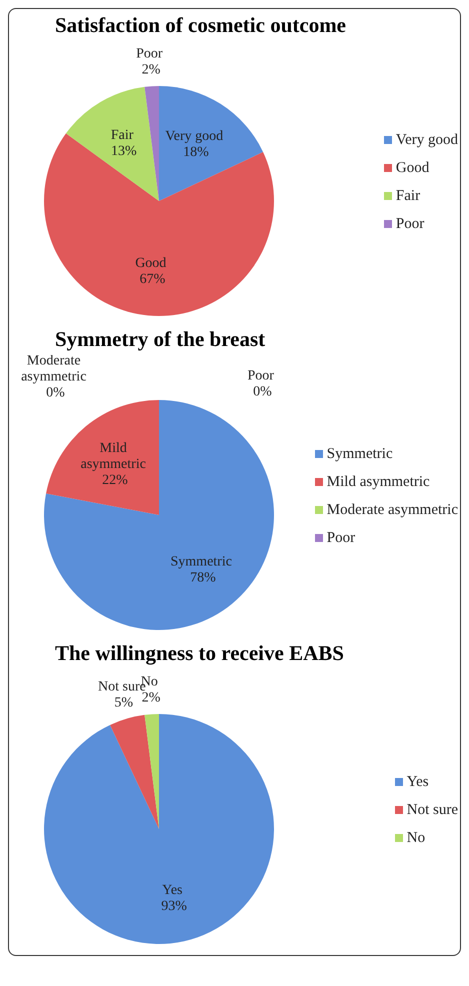 This screenshot has height=986, width=469. I want to click on legend-label: Yes, so click(417, 782).